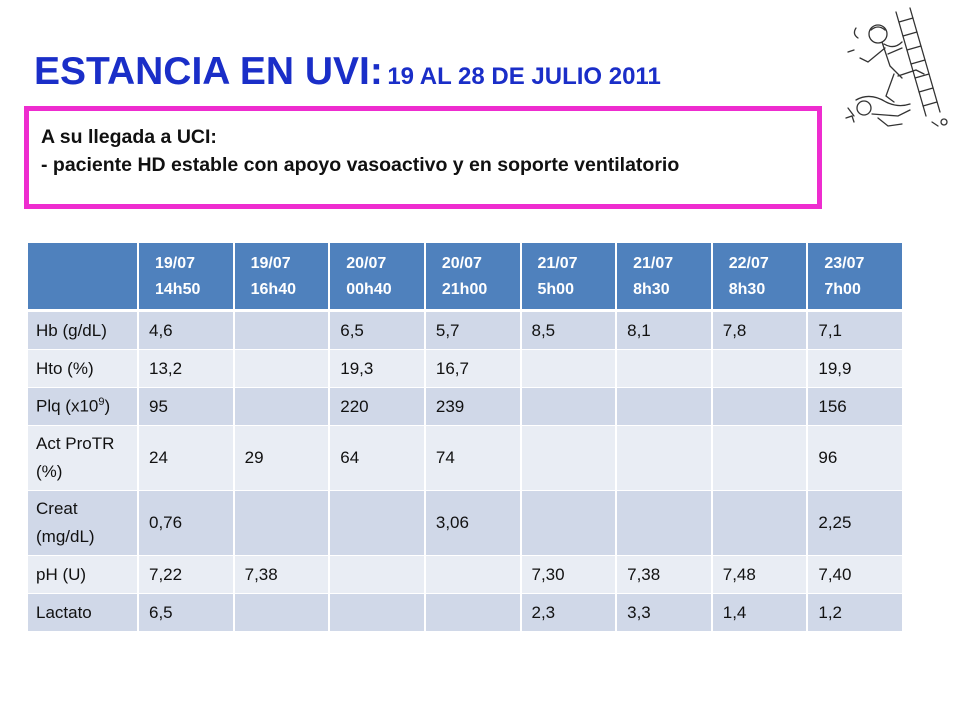 The height and width of the screenshot is (720, 960). Describe the element at coordinates (473, 277) in the screenshot. I see `column-header: 20/07 21h00` at that location.